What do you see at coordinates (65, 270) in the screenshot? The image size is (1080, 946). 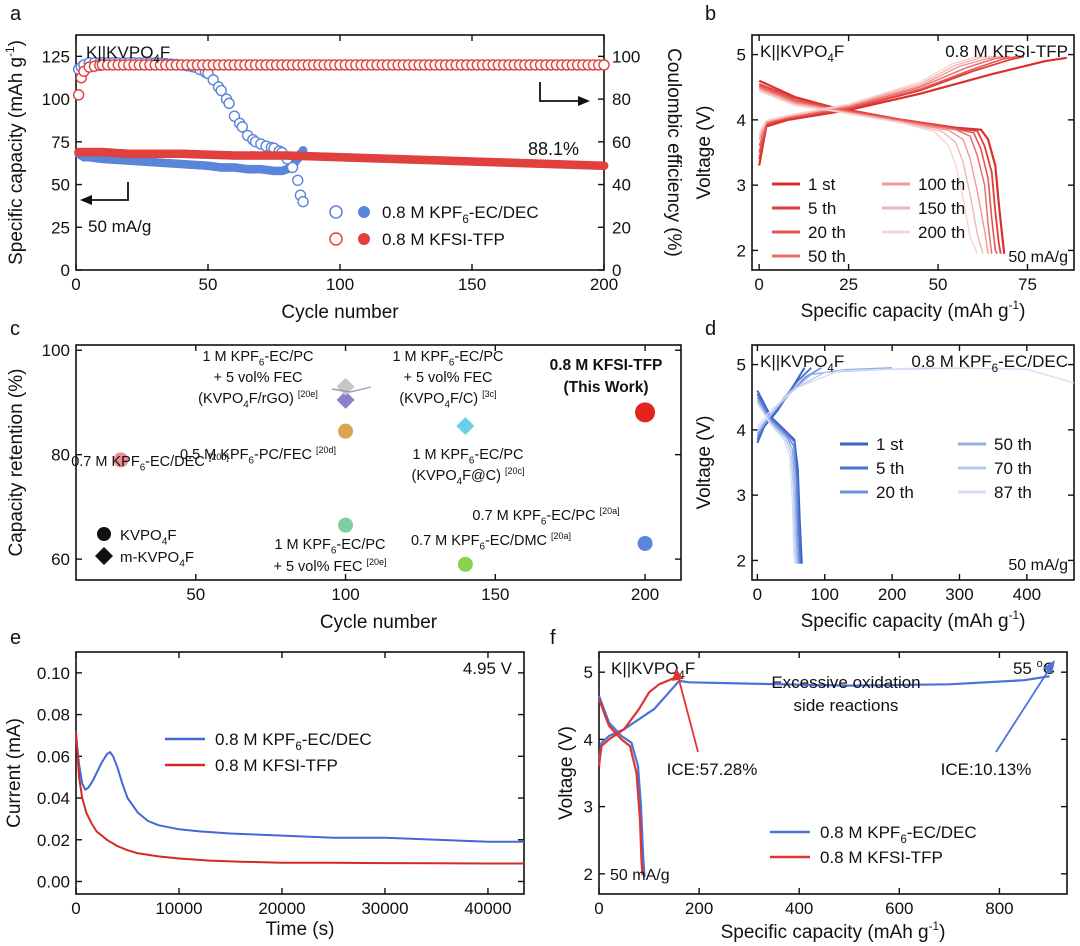 I see `y-tick-label: 0` at bounding box center [65, 270].